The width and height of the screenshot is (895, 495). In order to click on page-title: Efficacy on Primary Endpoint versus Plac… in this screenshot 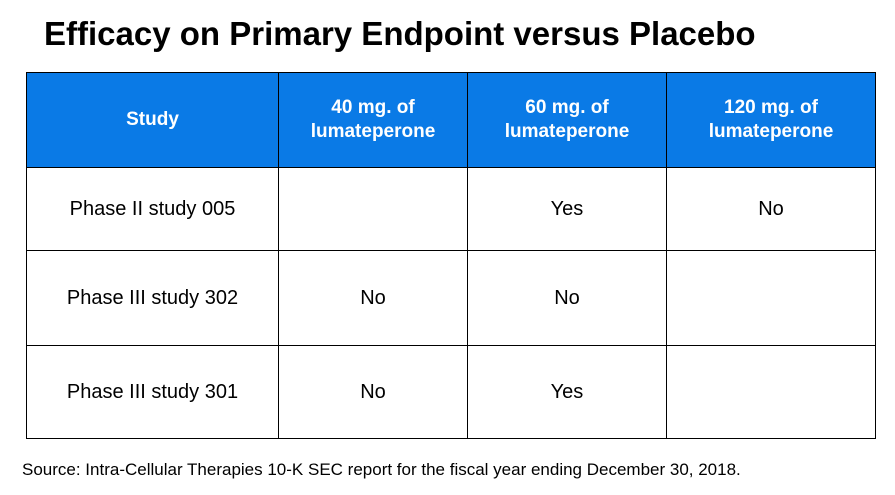, I will do `click(400, 33)`.